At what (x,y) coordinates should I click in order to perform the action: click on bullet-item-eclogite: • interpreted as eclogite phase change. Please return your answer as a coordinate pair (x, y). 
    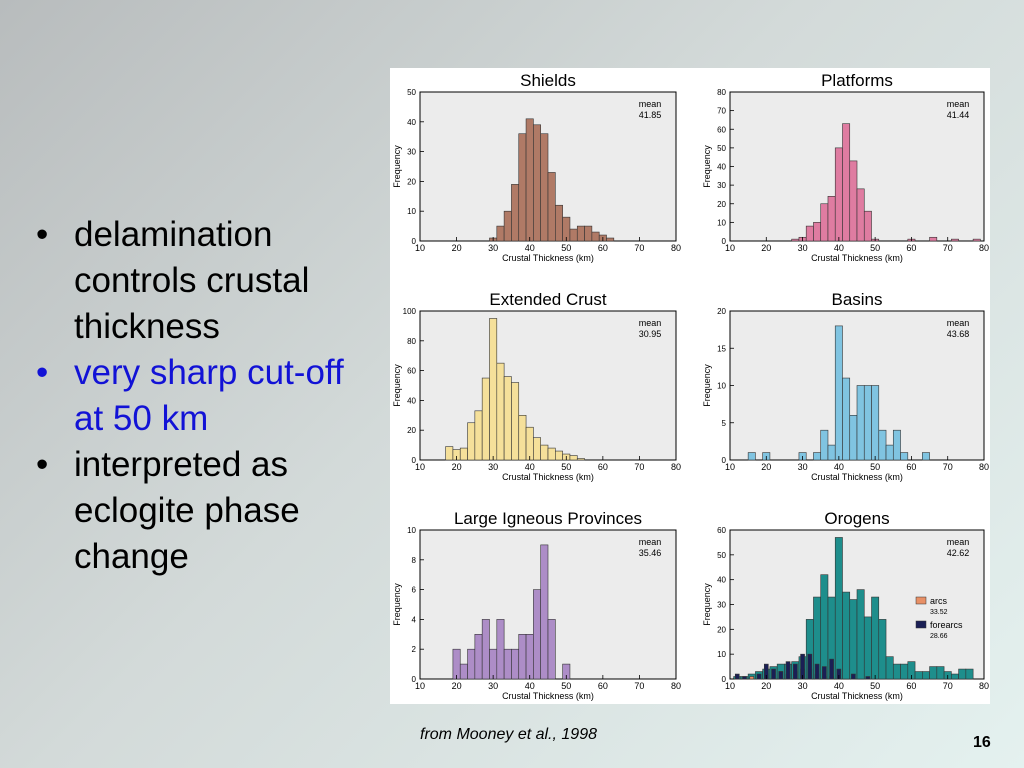
    Looking at the image, I should click on (201, 511).